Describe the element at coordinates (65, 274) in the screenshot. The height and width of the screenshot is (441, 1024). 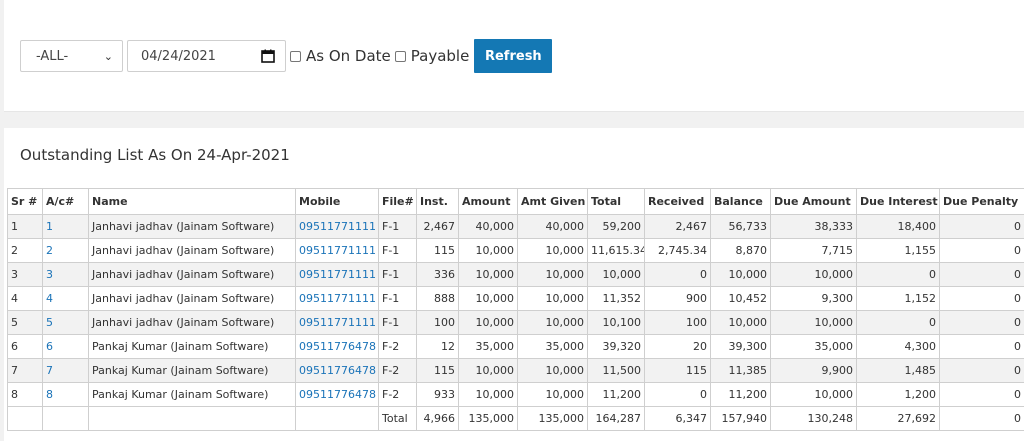
I see `account-link: 3` at that location.